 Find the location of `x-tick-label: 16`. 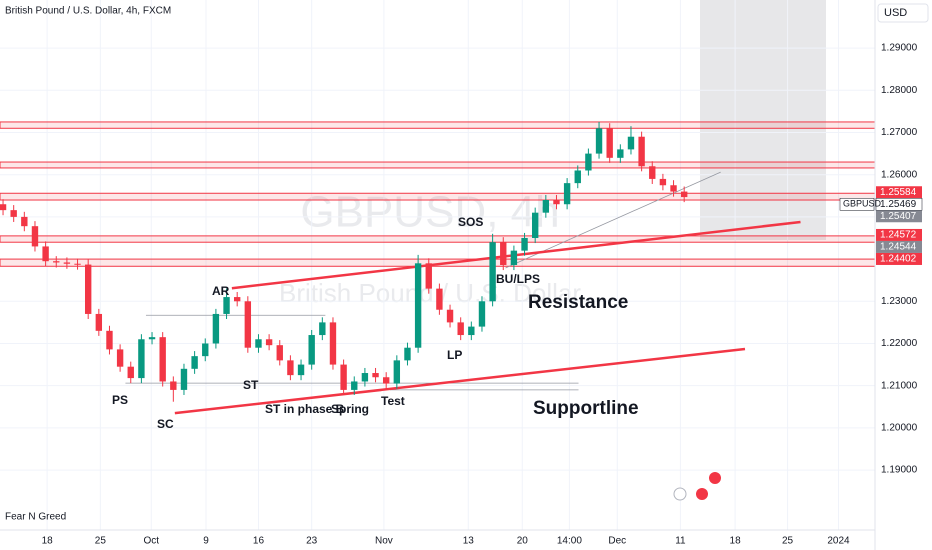

x-tick-label: 16 is located at coordinates (259, 541).